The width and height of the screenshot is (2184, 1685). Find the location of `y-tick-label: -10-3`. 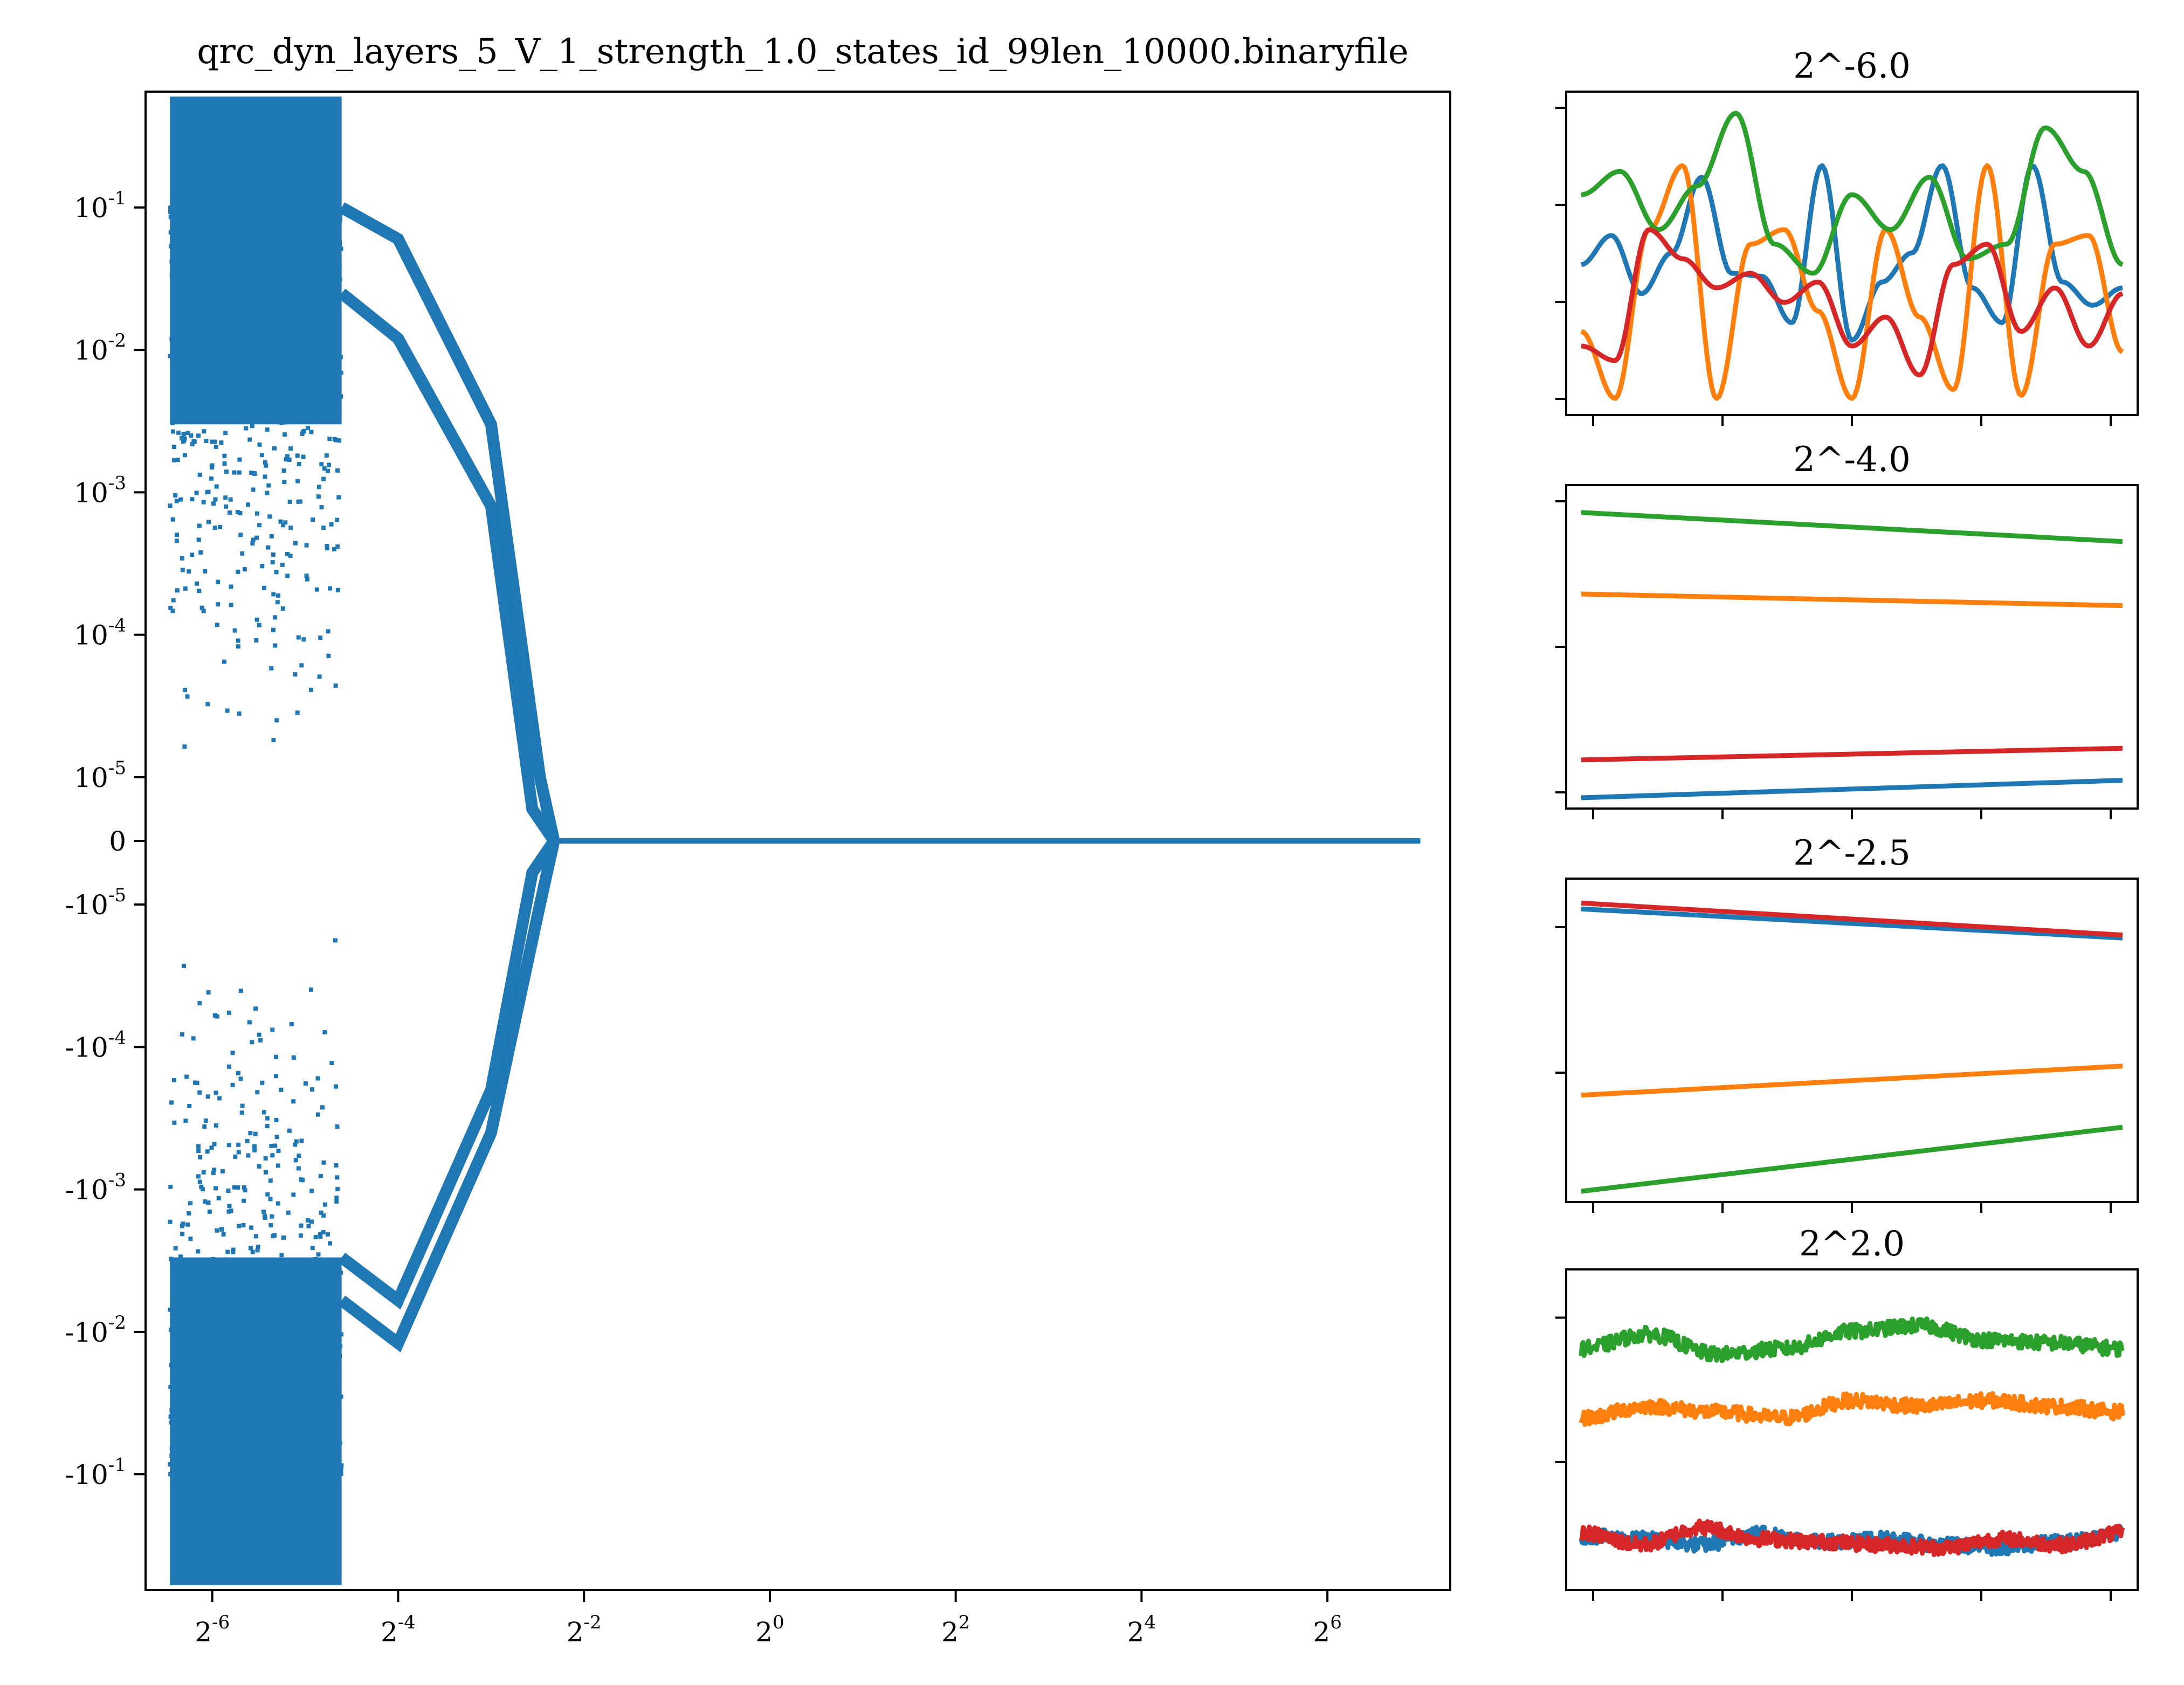

y-tick-label: -10-3 is located at coordinates (95, 1188).